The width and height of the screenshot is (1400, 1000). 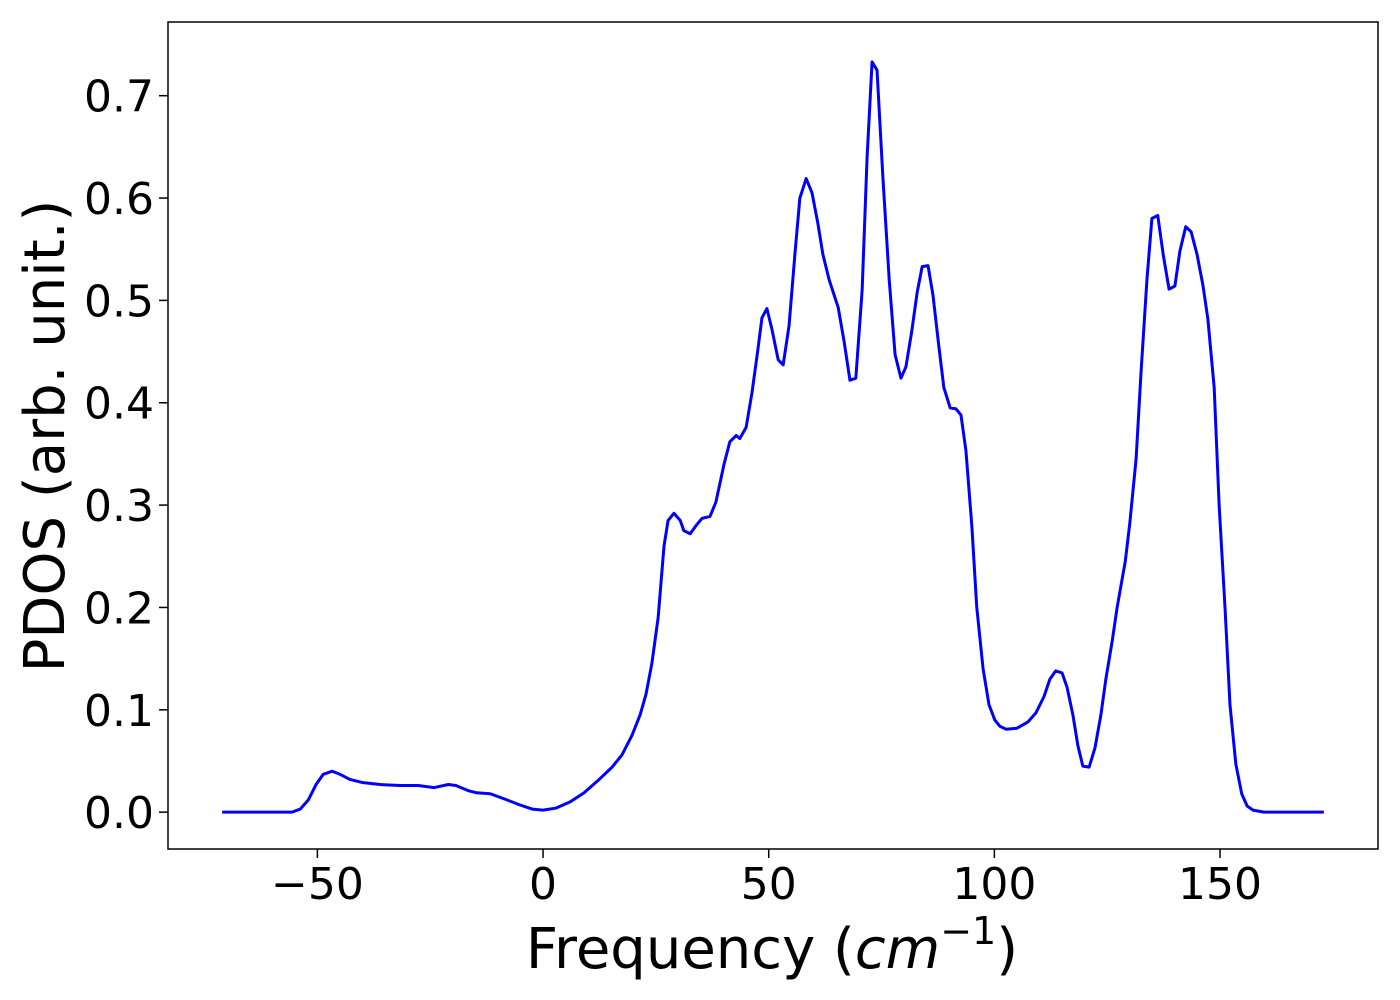 I want to click on y-tick-label: 0.2, so click(x=119, y=608).